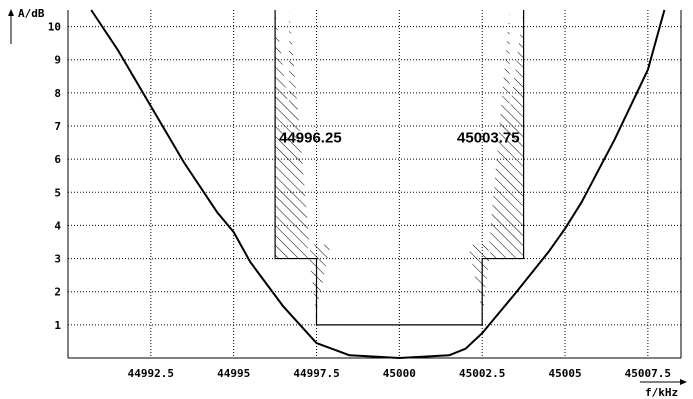 The width and height of the screenshot is (693, 399). Describe the element at coordinates (57, 259) in the screenshot. I see `y-tick-label: 3` at that location.